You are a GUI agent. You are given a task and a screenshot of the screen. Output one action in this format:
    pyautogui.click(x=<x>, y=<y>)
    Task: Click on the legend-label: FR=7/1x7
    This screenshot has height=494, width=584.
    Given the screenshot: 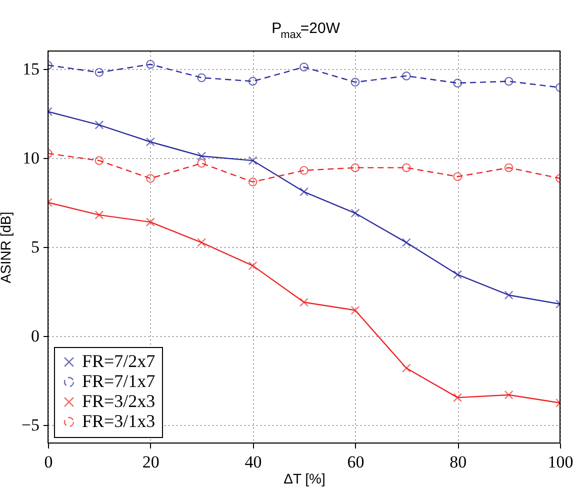 What is the action you would take?
    pyautogui.click(x=119, y=381)
    